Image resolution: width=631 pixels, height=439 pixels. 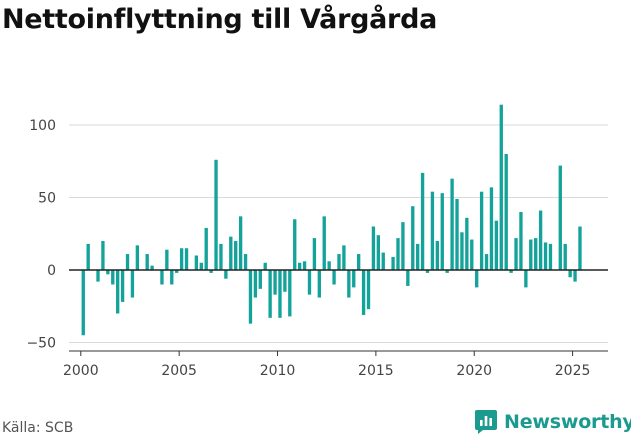 What do you see at coordinates (179, 371) in the screenshot?
I see `x-tick-label: 2005` at bounding box center [179, 371].